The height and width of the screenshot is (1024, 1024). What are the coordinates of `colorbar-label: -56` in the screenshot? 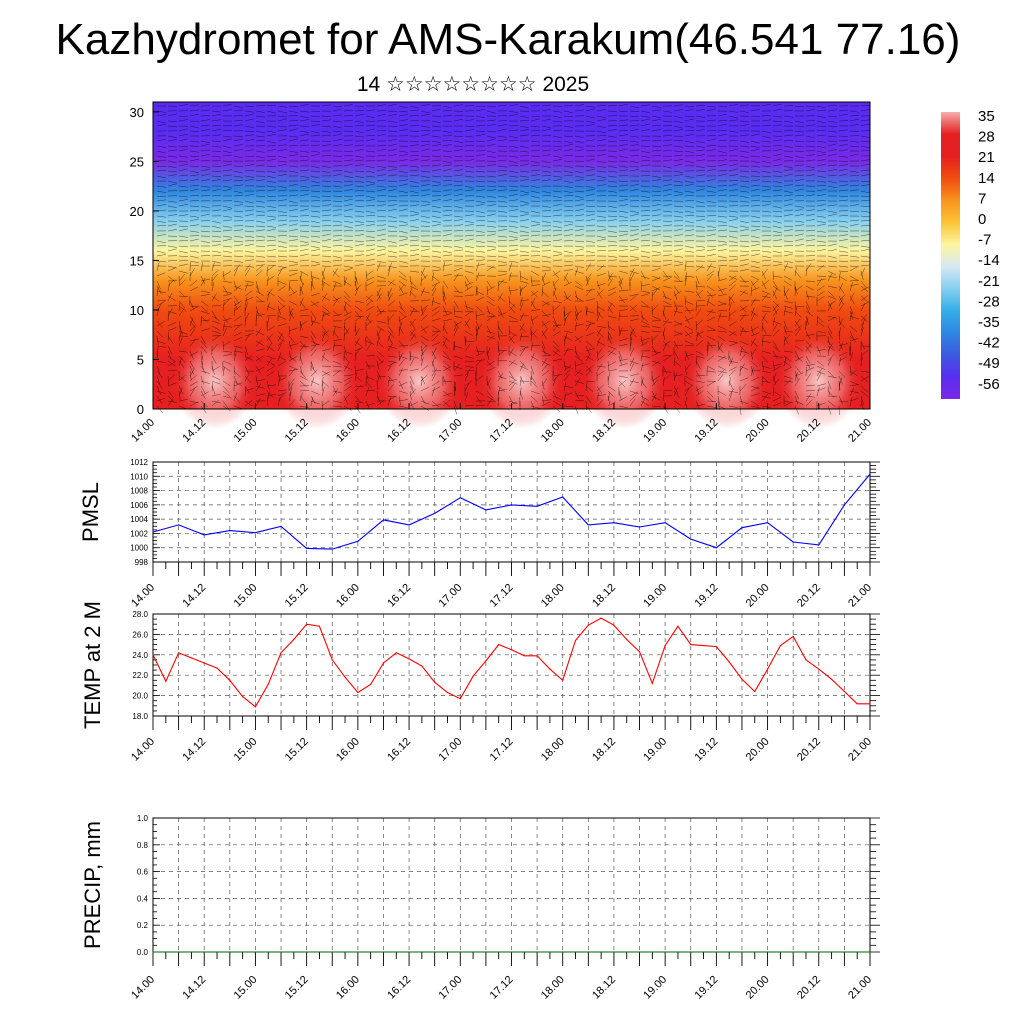 It's located at (989, 384).